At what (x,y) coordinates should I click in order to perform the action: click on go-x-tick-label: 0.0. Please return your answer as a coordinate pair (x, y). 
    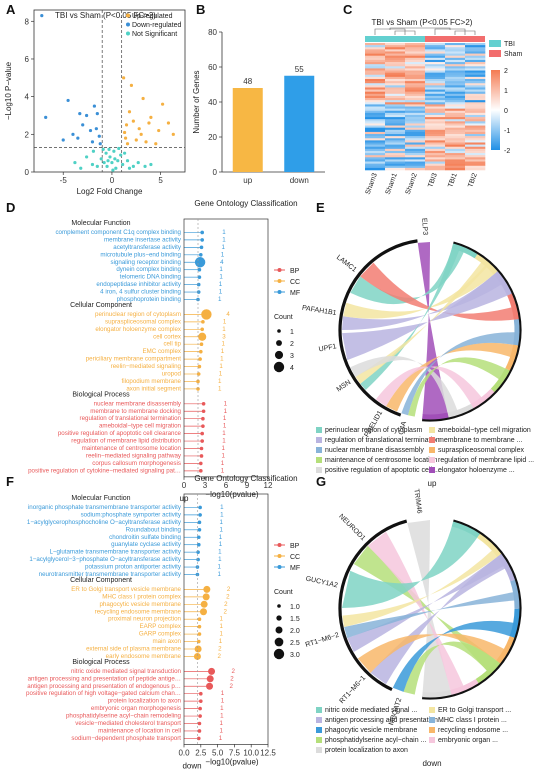
    Looking at the image, I should click on (184, 752).